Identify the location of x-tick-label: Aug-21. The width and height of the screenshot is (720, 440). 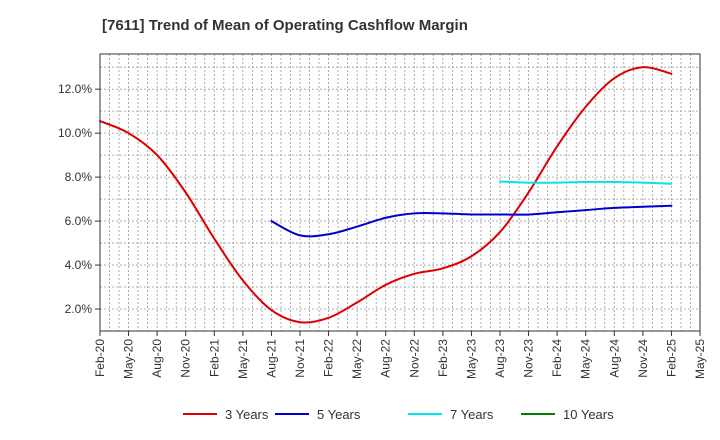
(271, 358).